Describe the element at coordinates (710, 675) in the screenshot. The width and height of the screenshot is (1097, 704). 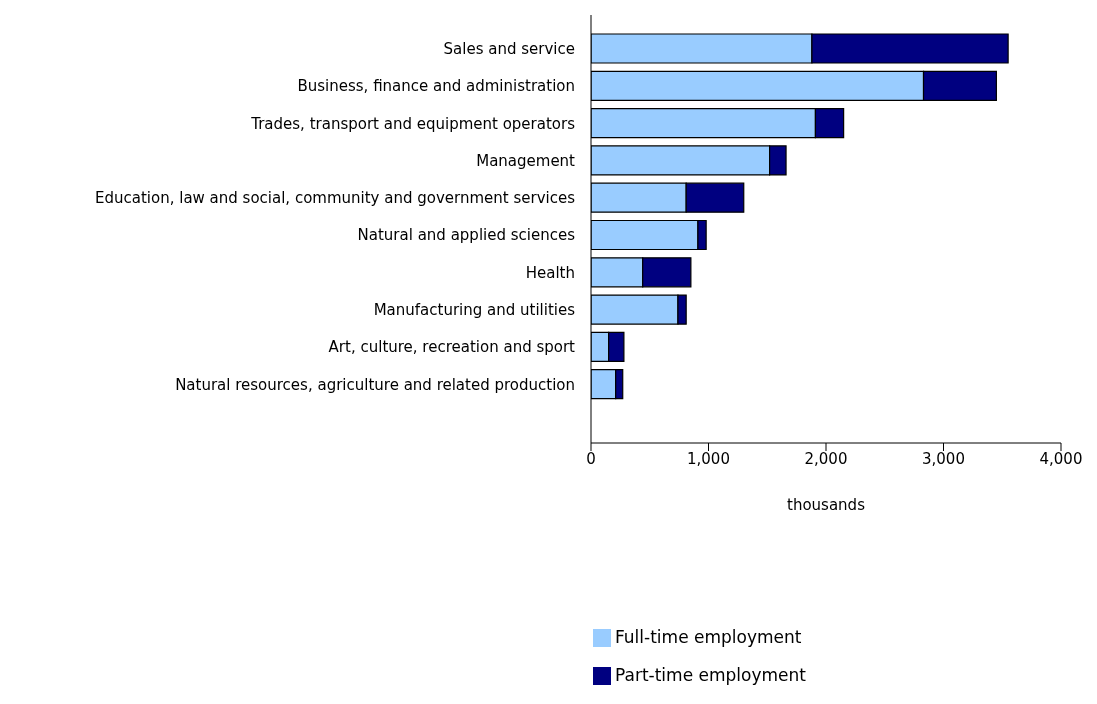
I see `legend-label: Part-time employment` at that location.